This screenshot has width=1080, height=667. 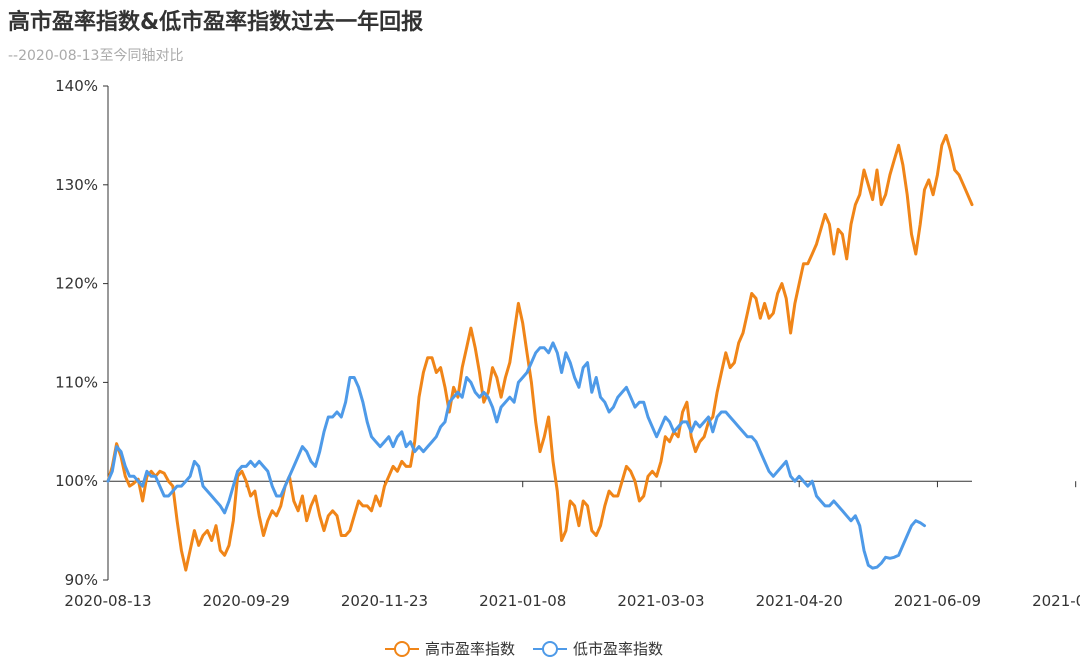 I want to click on y-tick-label: 100%, so click(x=76, y=481).